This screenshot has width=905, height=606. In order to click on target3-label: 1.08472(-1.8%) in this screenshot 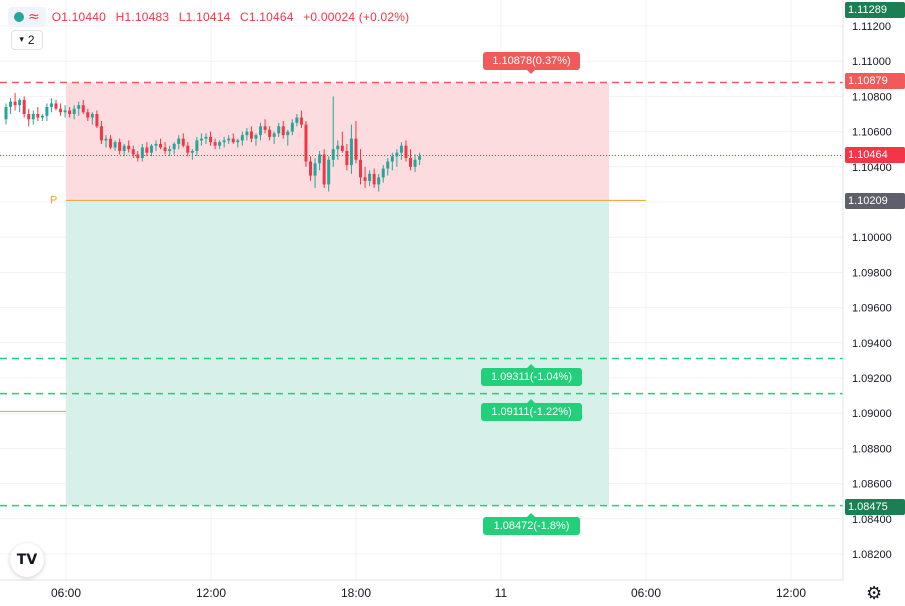, I will do `click(531, 526)`.